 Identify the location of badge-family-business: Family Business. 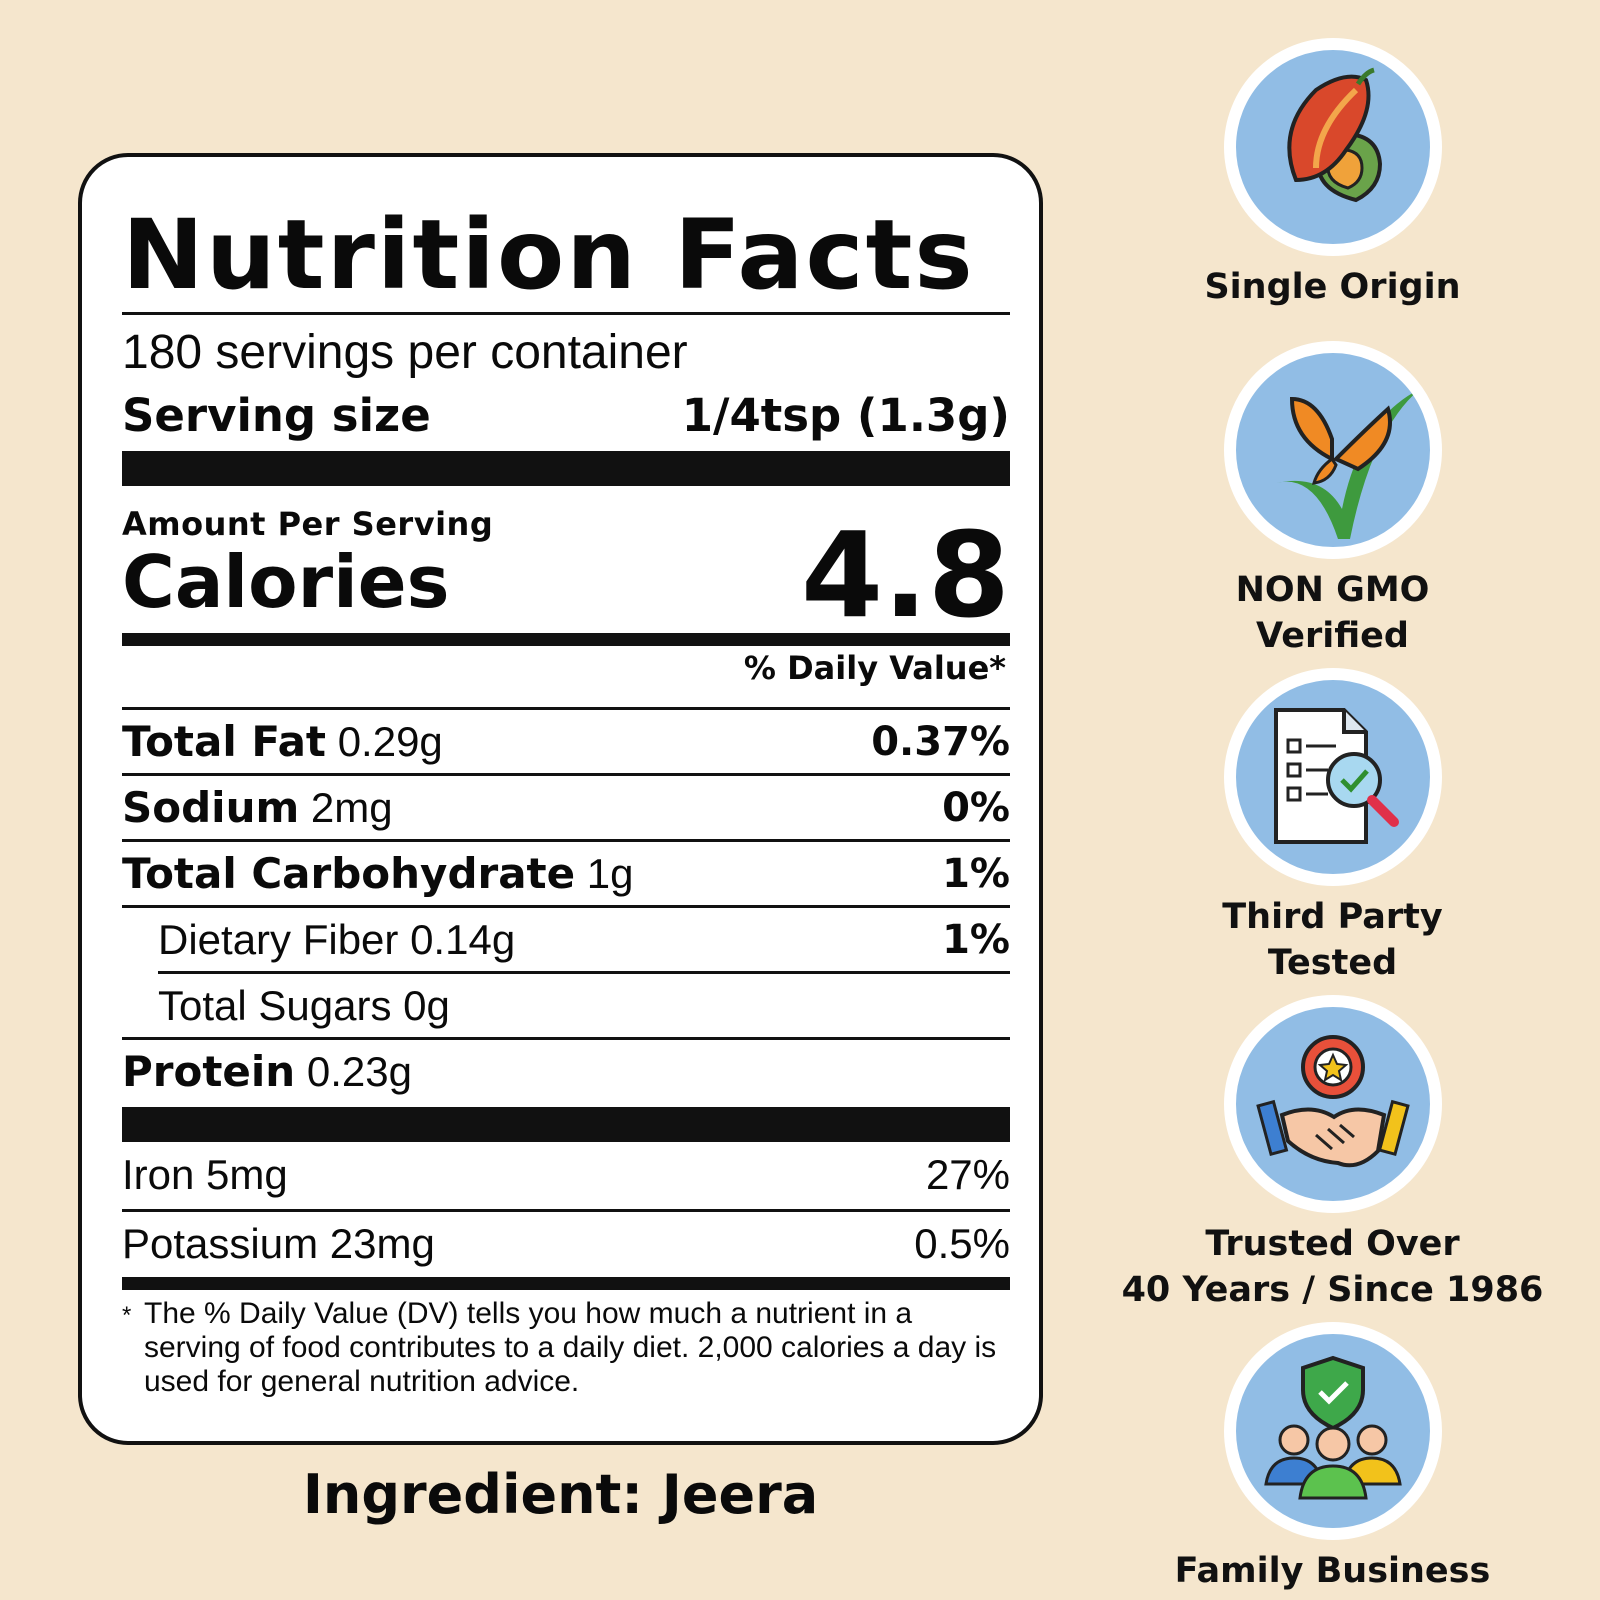
(1332, 1458).